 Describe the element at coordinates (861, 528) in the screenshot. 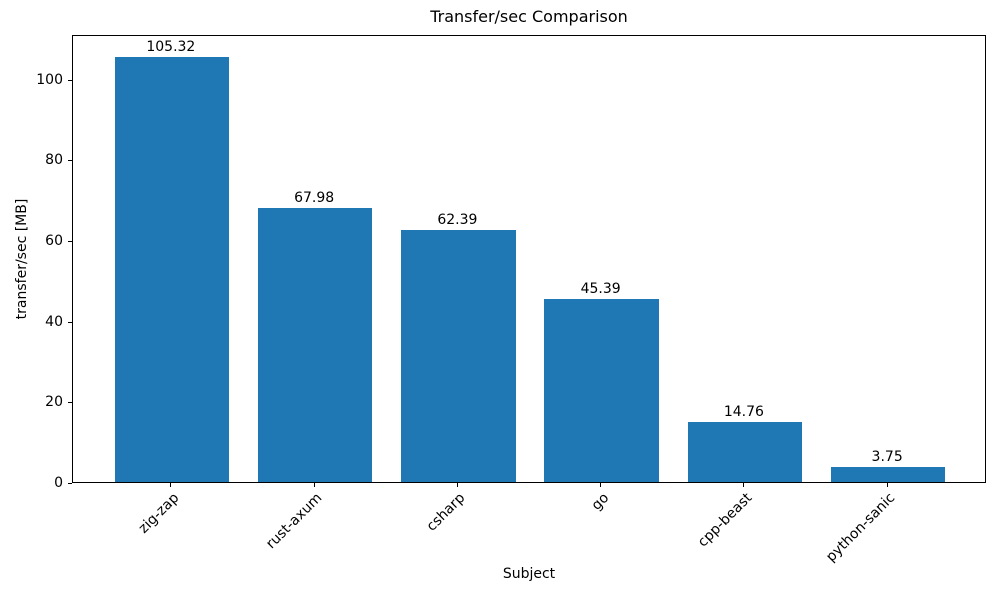

I see `x-tick-label: python-sanic` at that location.